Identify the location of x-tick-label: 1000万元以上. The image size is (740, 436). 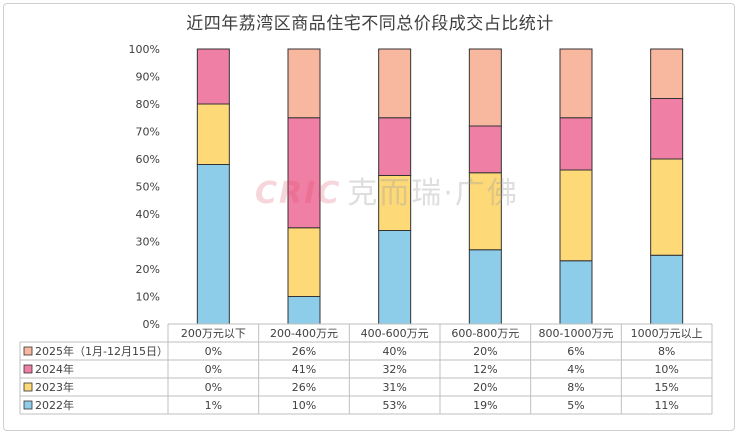
(667, 333).